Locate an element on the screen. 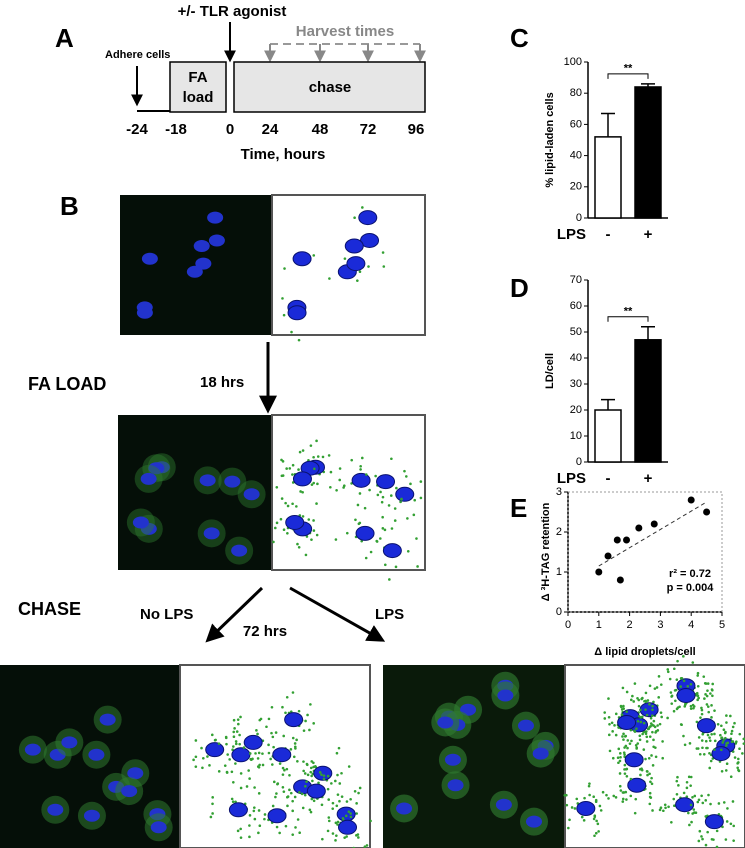  axis-label: Time, hours is located at coordinates (283, 154).